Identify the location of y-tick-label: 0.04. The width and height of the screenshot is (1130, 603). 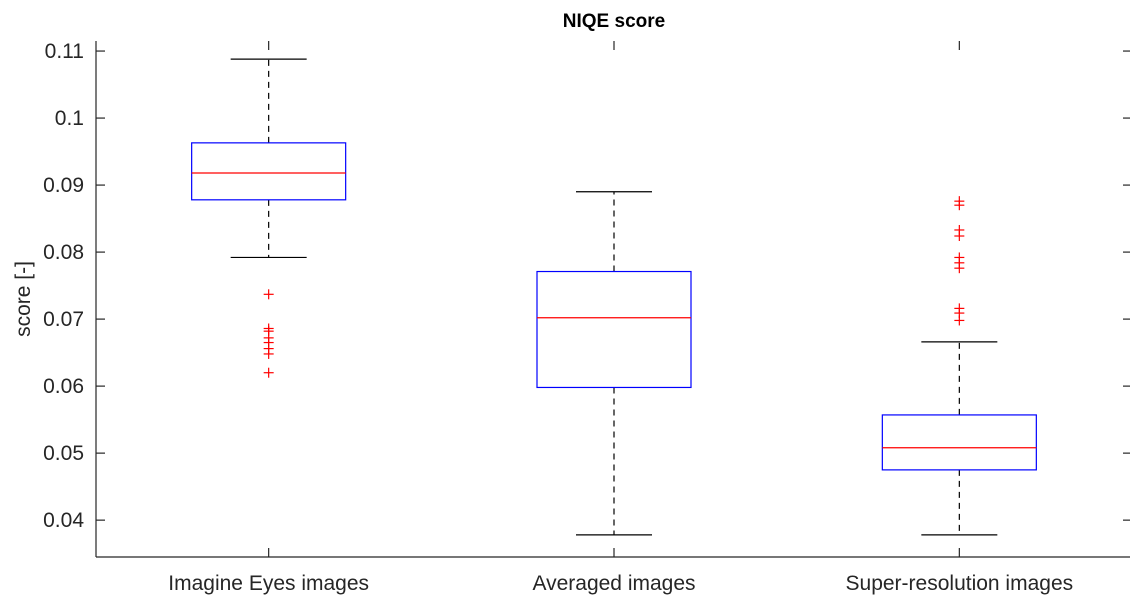
(63, 520).